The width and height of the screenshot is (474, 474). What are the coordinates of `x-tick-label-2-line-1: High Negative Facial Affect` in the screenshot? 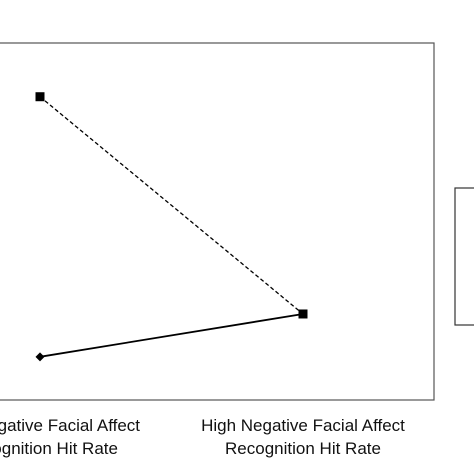 It's located at (303, 425).